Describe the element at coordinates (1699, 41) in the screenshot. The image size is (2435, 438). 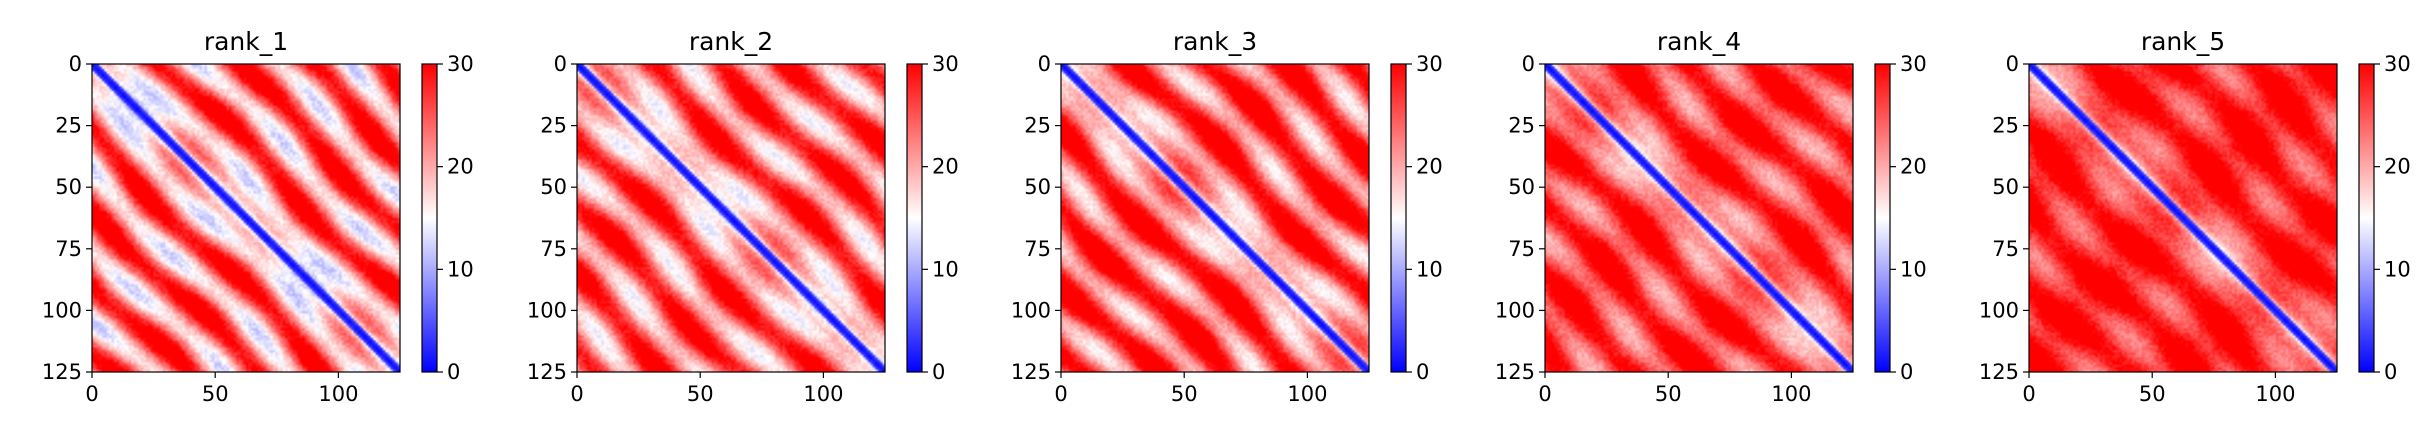
I see `panel-title: rank_4` at that location.